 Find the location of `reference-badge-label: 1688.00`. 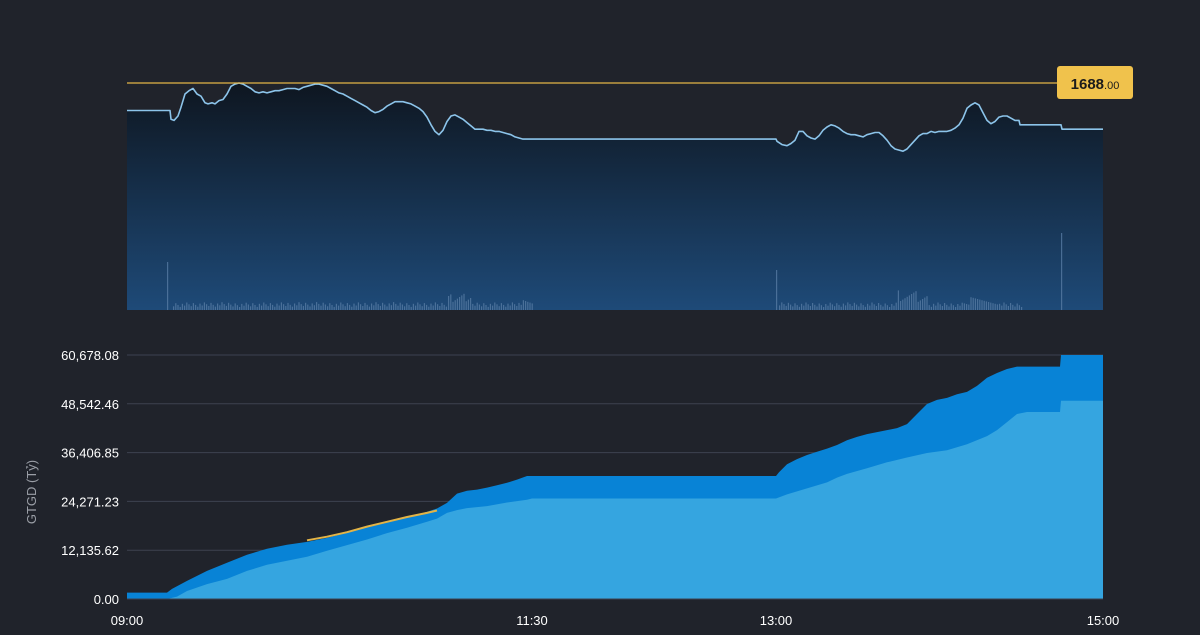

reference-badge-label: 1688.00 is located at coordinates (1095, 84).